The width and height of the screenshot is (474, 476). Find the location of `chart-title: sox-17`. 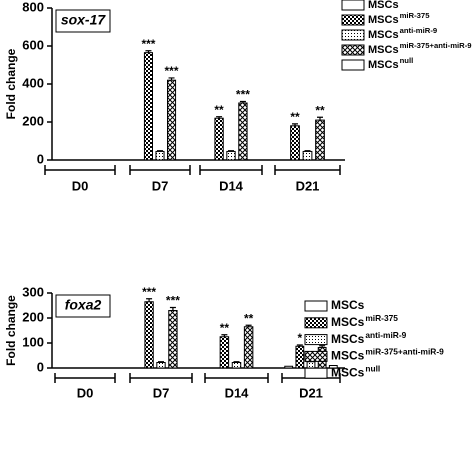

chart-title: sox-17 is located at coordinates (84, 20).